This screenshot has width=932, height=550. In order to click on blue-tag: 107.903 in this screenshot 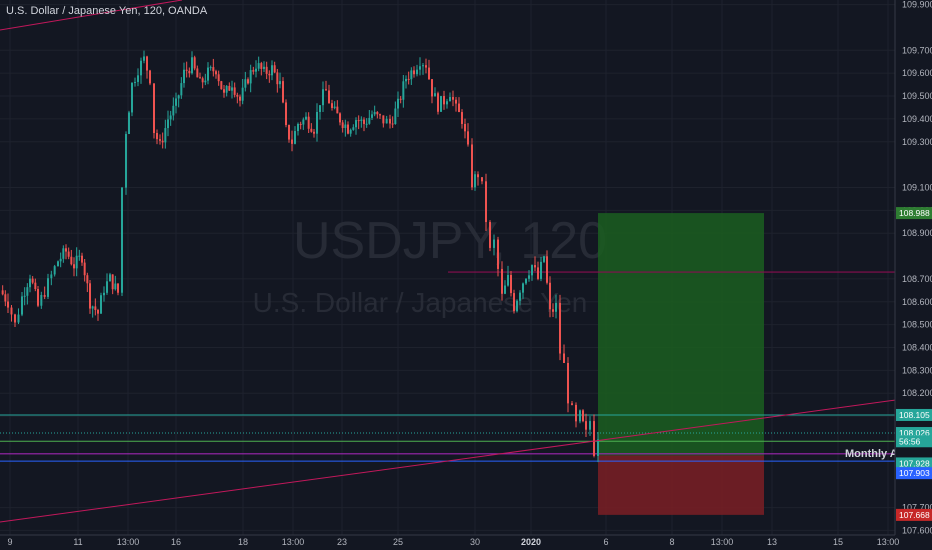, I will do `click(914, 473)`.